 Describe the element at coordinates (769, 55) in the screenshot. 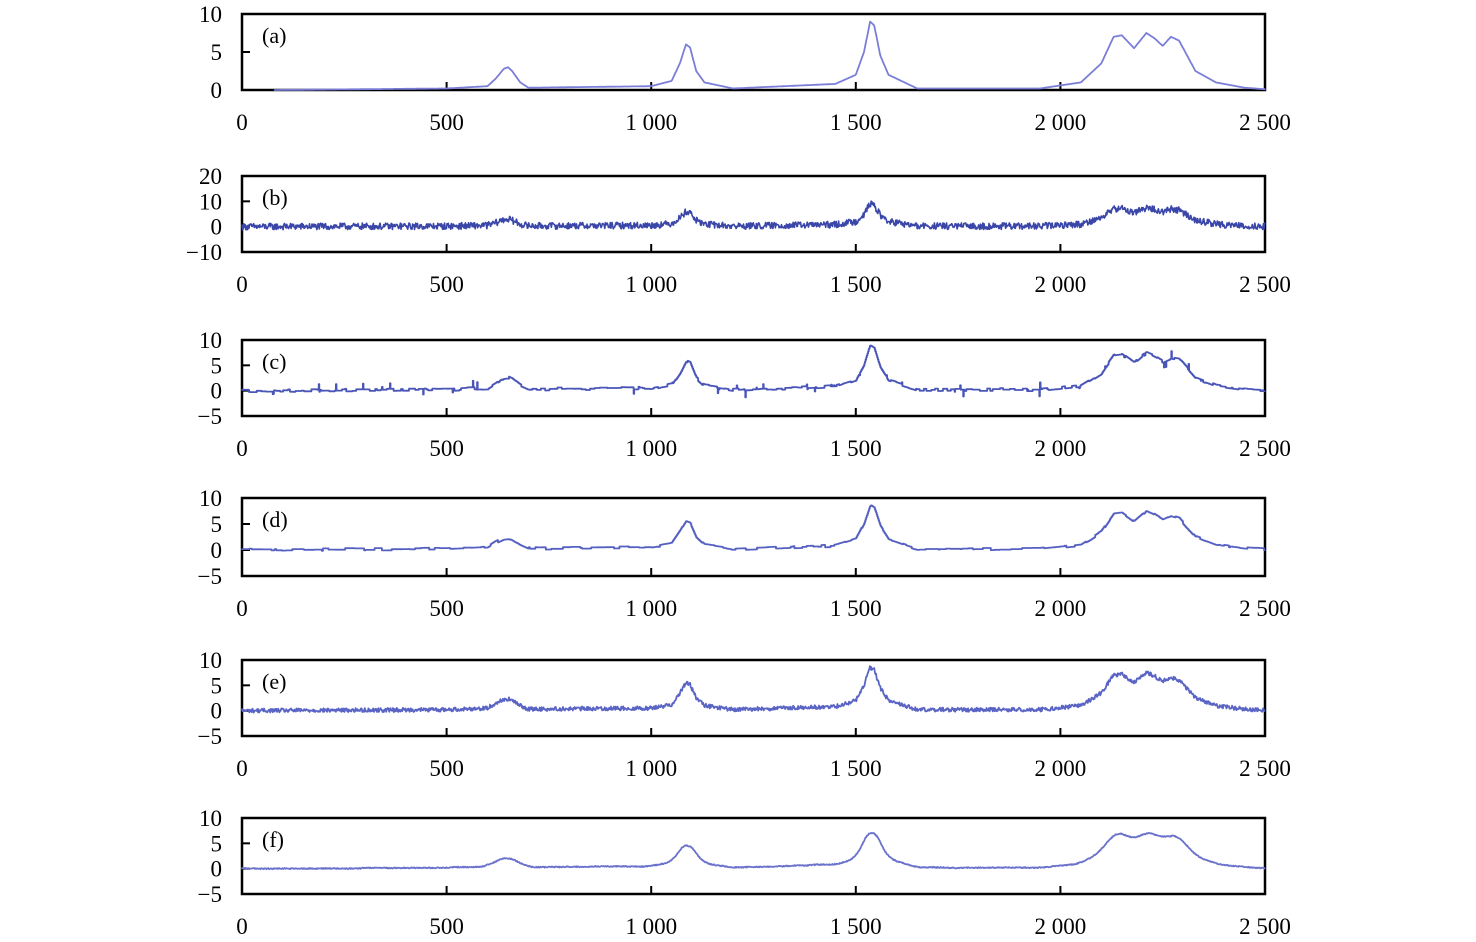

I see `series-line-a` at that location.